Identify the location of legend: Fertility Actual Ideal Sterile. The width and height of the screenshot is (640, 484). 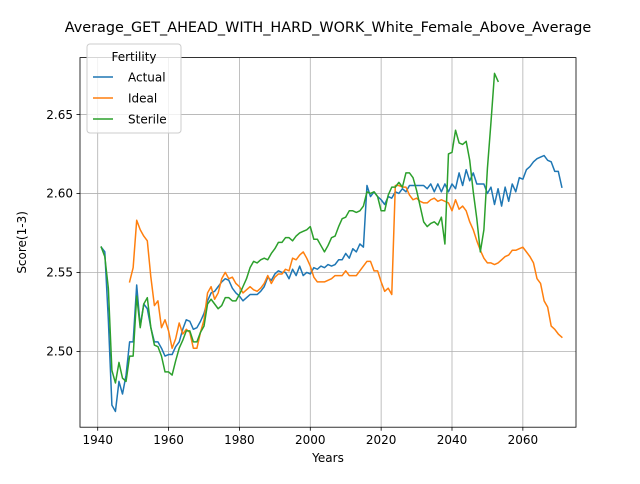
(134, 88).